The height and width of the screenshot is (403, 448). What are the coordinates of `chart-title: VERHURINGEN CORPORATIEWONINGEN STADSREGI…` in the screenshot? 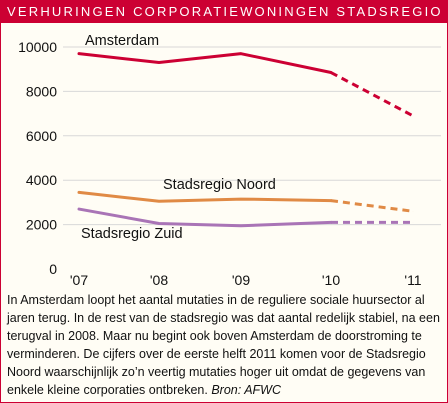 It's located at (225, 11).